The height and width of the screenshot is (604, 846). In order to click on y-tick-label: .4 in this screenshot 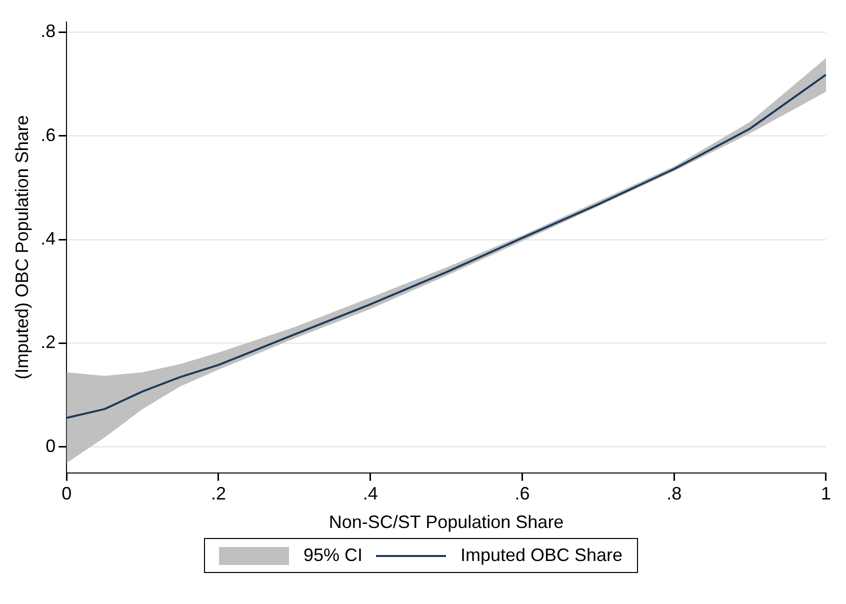, I will do `click(48, 238)`.